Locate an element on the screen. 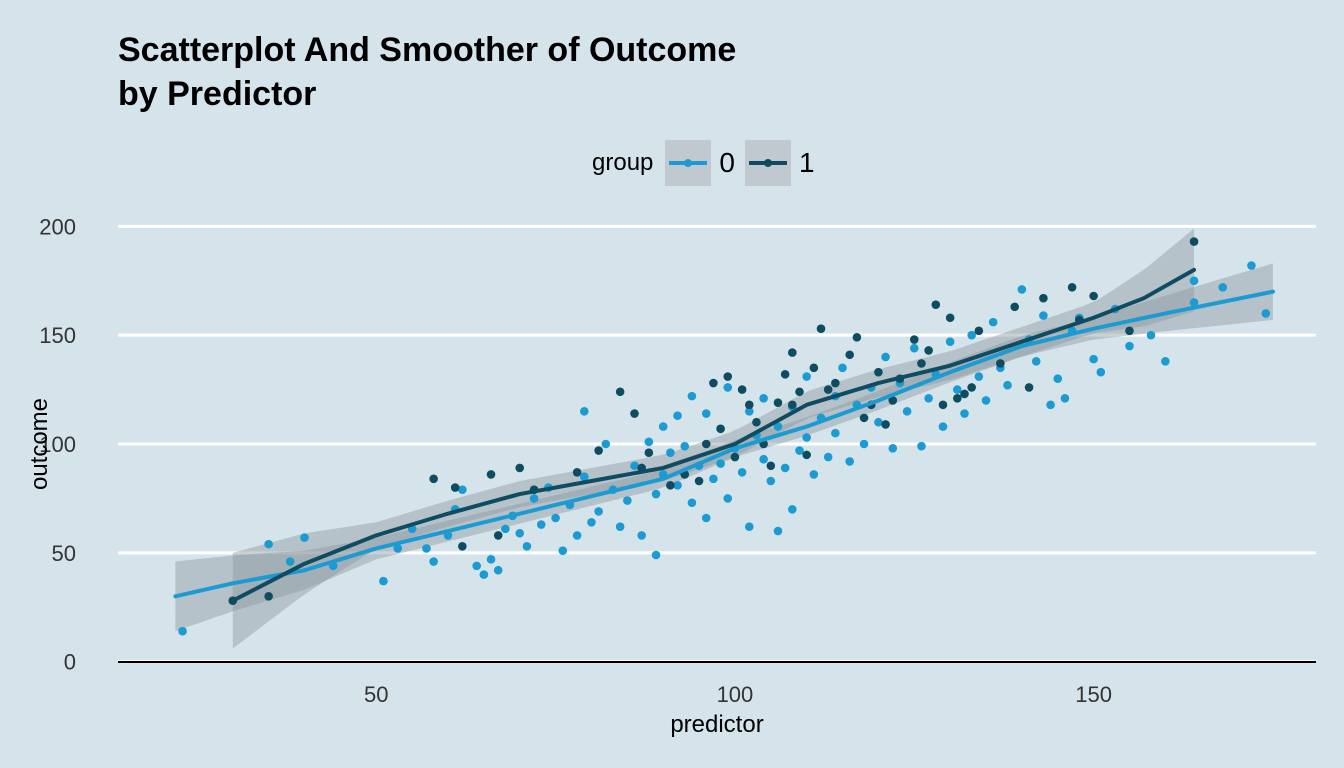 This screenshot has height=768, width=1344. chart-title-line-2: by Predictor is located at coordinates (217, 94).